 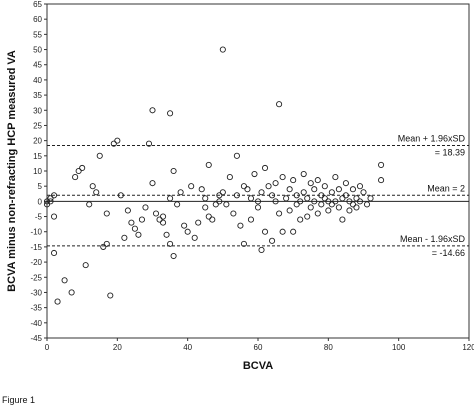 What do you see at coordinates (47, 347) in the screenshot?
I see `x-tick-label: 0` at bounding box center [47, 347].